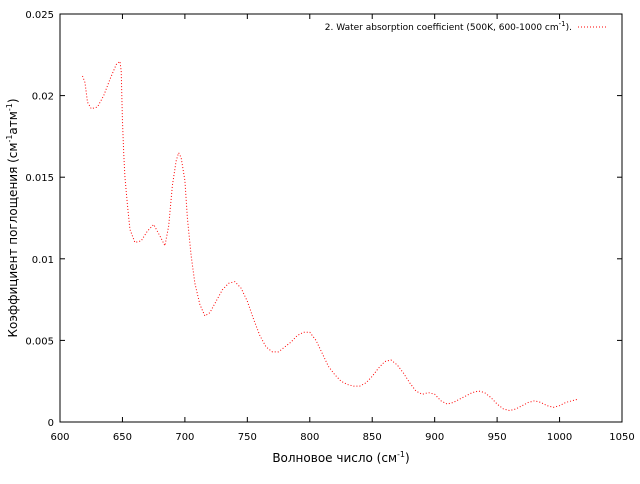  I want to click on x-tick-label: 700, so click(184, 437).